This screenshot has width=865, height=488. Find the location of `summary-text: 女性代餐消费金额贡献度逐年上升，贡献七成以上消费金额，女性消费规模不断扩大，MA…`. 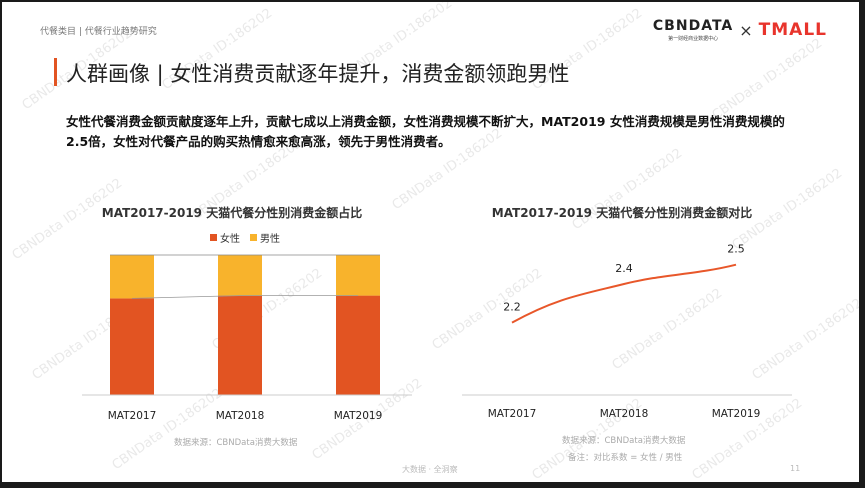

summary-text: 女性代餐消费金额贡献度逐年上升，贡献七成以上消费金额，女性消费规模不断扩大，MA… is located at coordinates (425, 131).